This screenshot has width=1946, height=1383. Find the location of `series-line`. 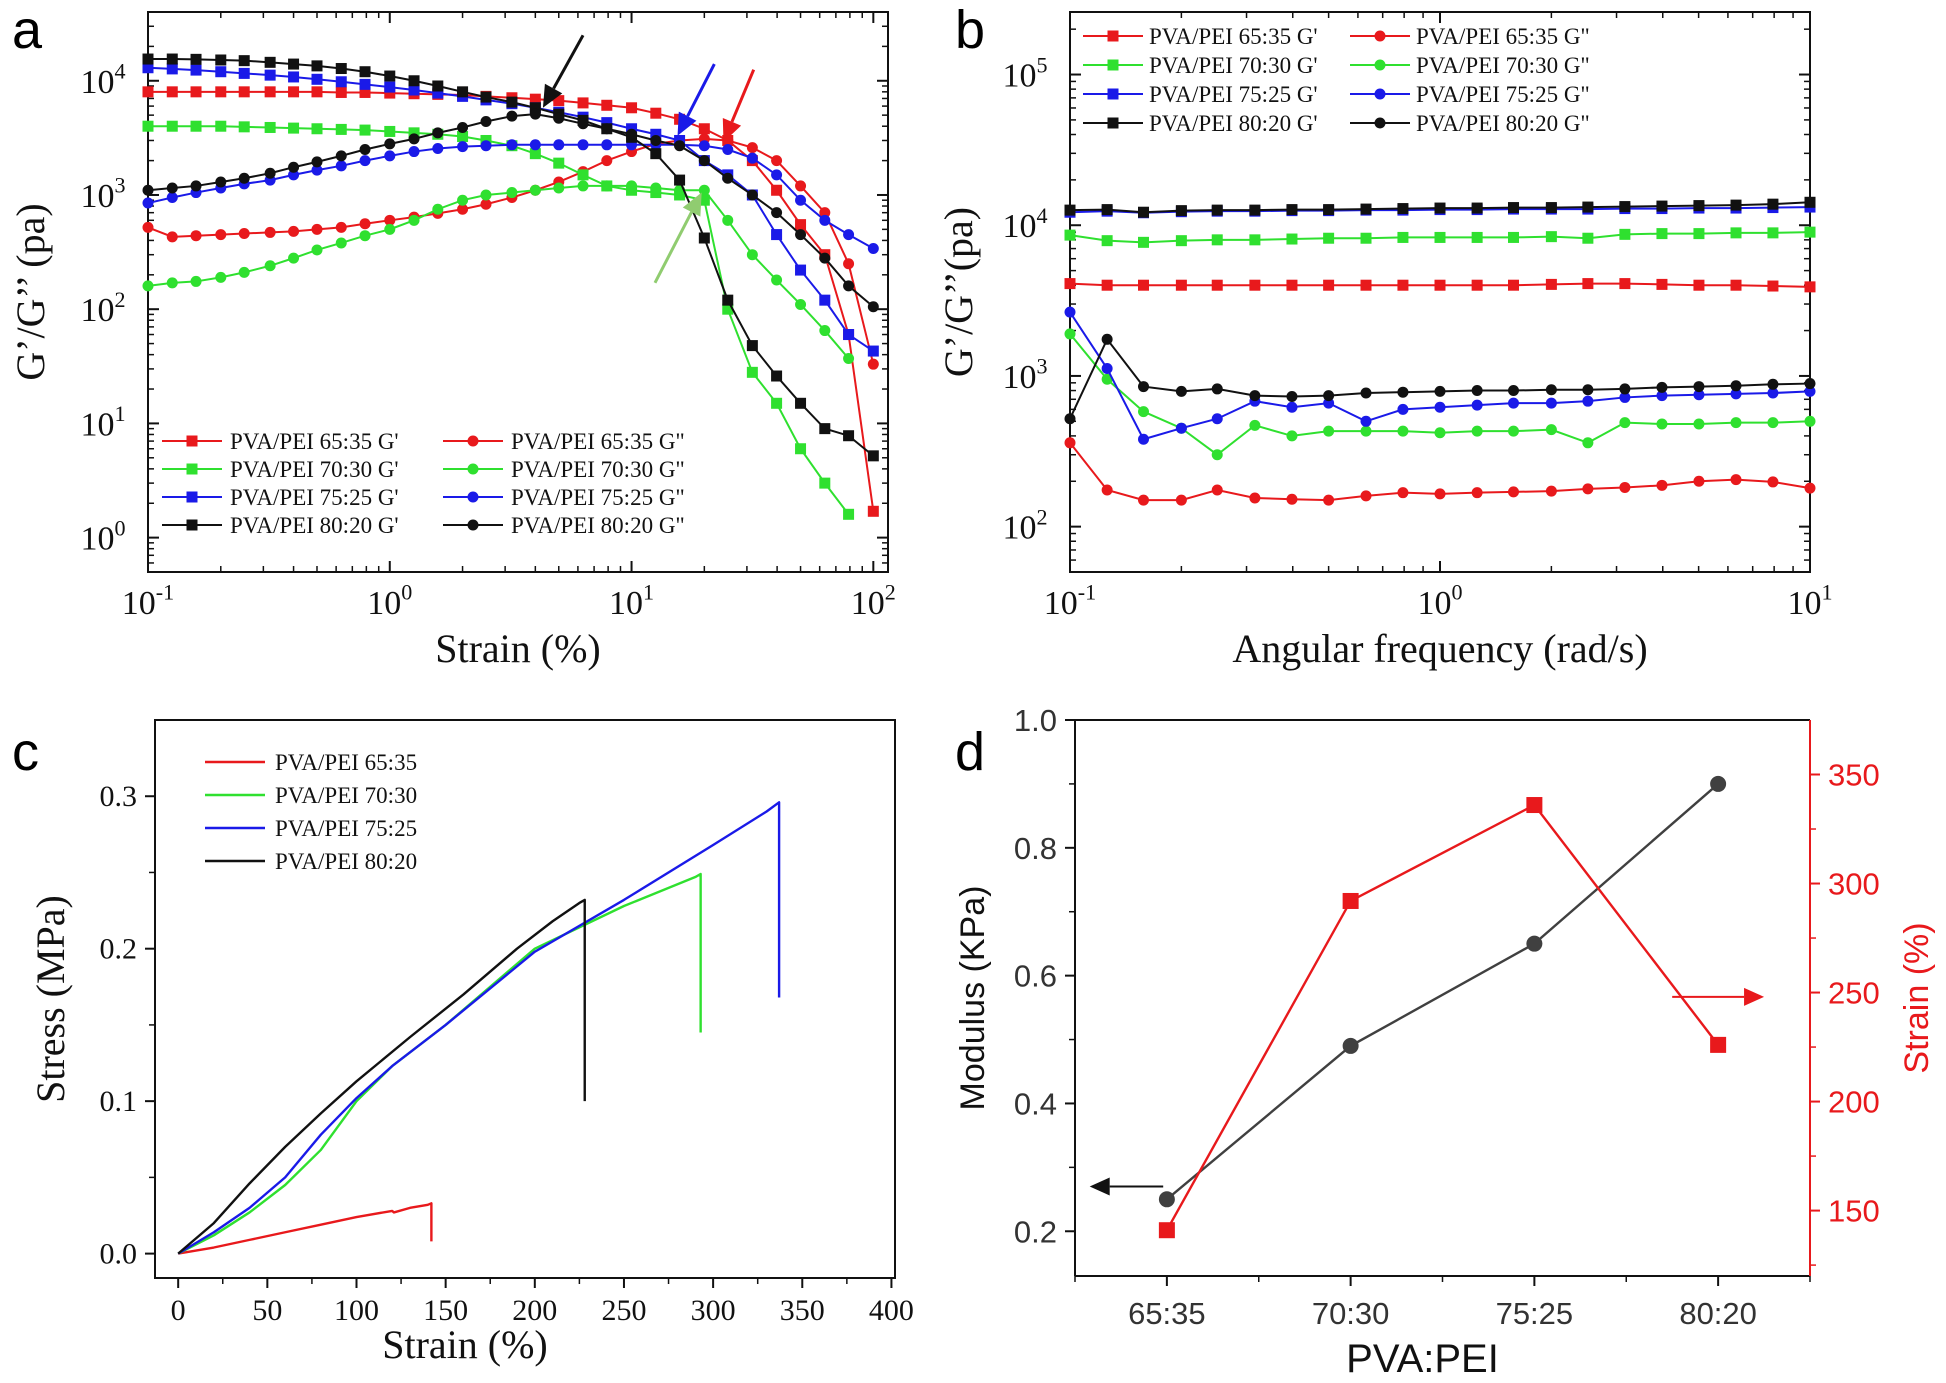

series-line is located at coordinates (511, 251).